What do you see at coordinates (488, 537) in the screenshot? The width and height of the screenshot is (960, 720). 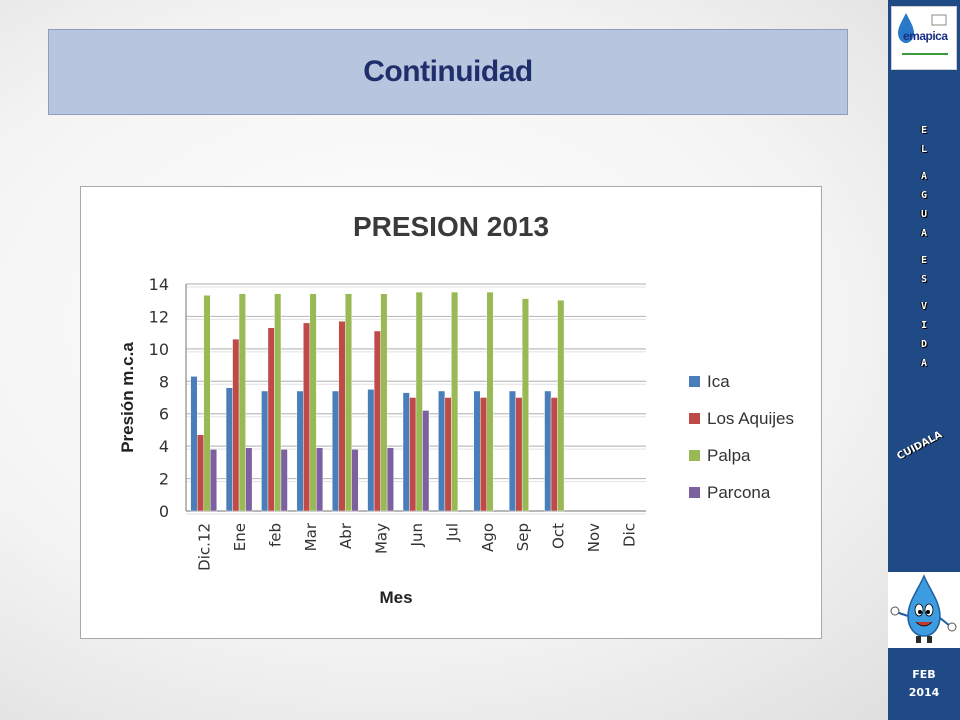 I see `x-tick-label: Ago` at bounding box center [488, 537].